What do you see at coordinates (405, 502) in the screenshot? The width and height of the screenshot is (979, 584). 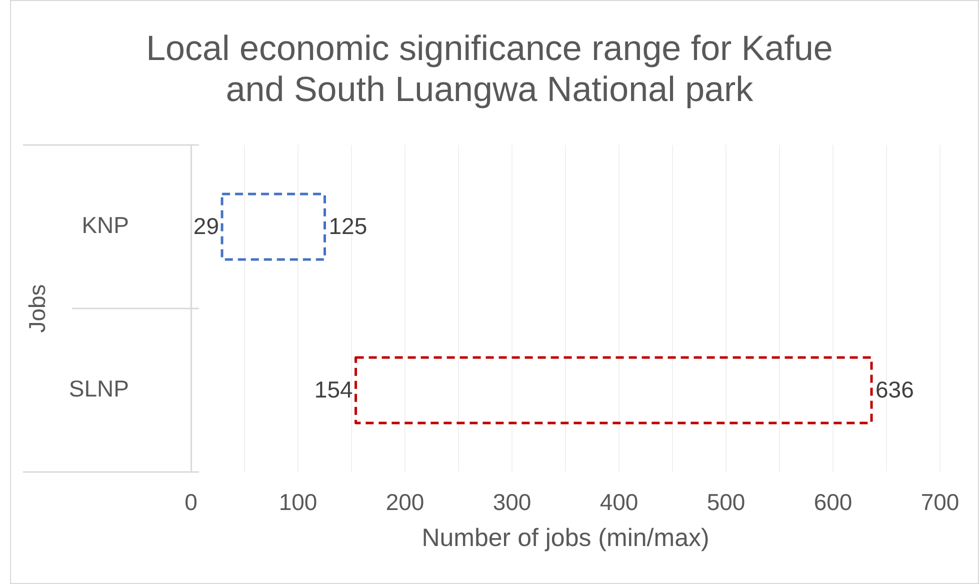 I see `x-tick-label: 200` at bounding box center [405, 502].